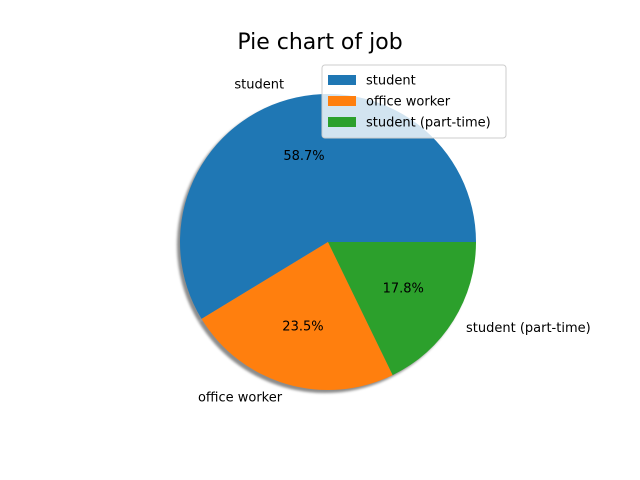 The width and height of the screenshot is (640, 480). I want to click on chart-title: Pie chart of job, so click(319, 42).